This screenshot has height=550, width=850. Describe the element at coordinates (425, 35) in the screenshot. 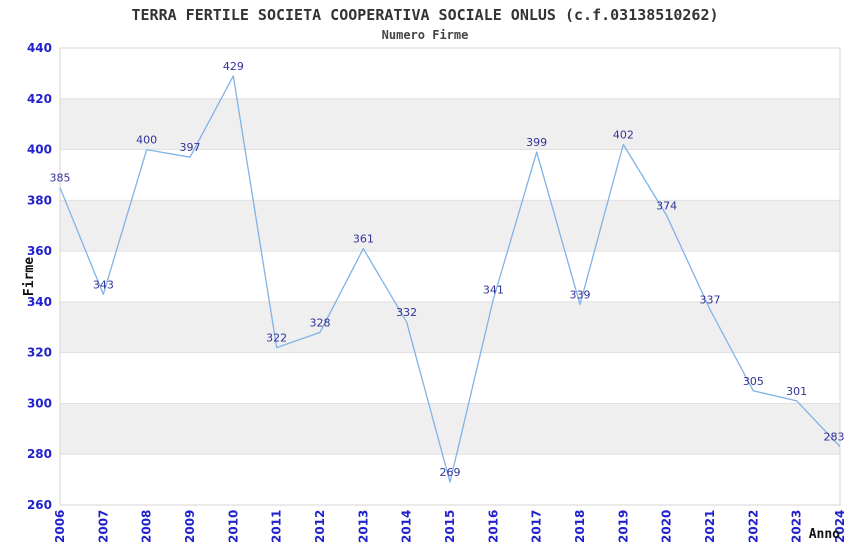

I see `chart-subtitle: Numero Firme` at that location.